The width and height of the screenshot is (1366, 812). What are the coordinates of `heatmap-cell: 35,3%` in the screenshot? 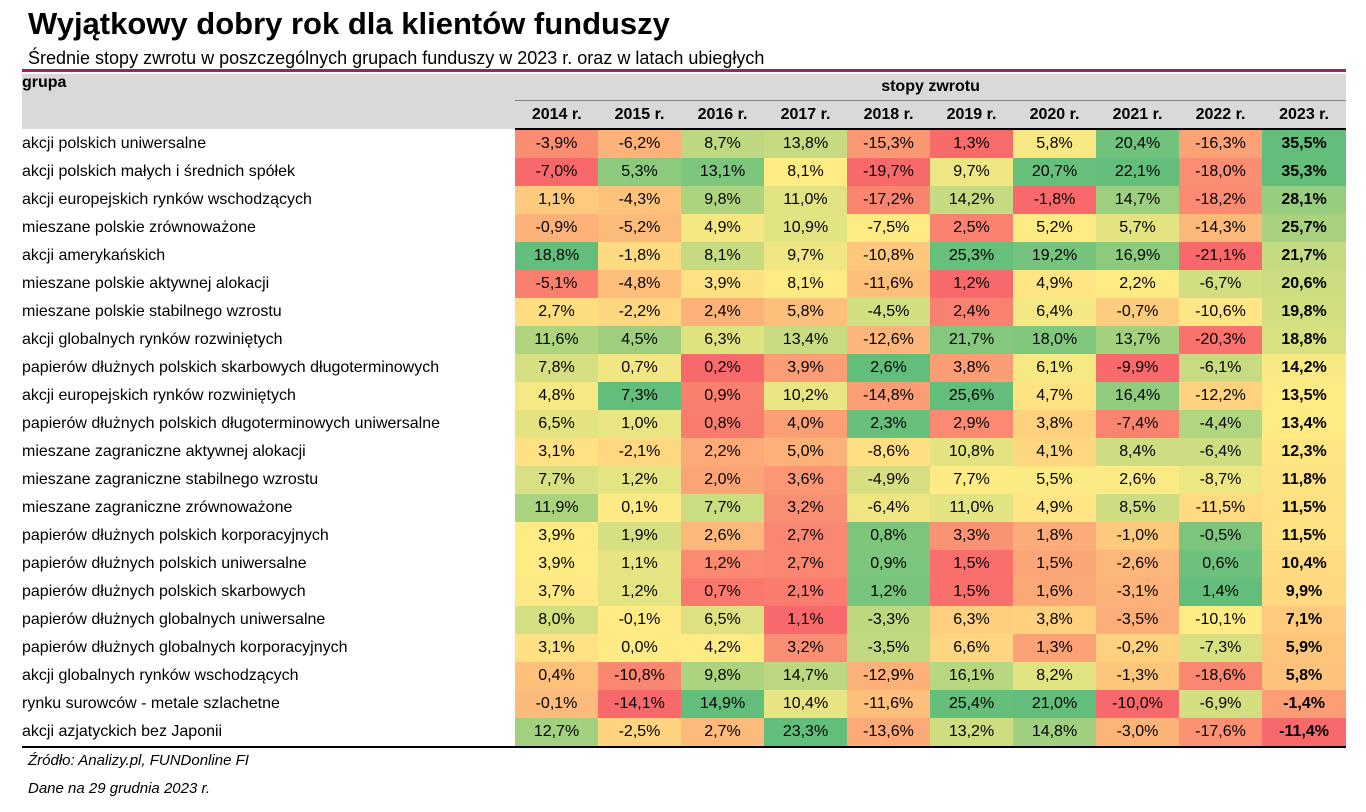 It's located at (1304, 172).